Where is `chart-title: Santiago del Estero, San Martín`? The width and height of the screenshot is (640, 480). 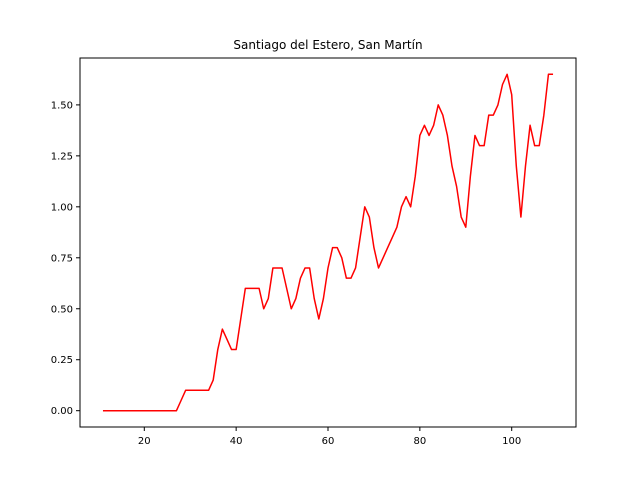 chart-title: Santiago del Estero, San Martín is located at coordinates (327, 45).